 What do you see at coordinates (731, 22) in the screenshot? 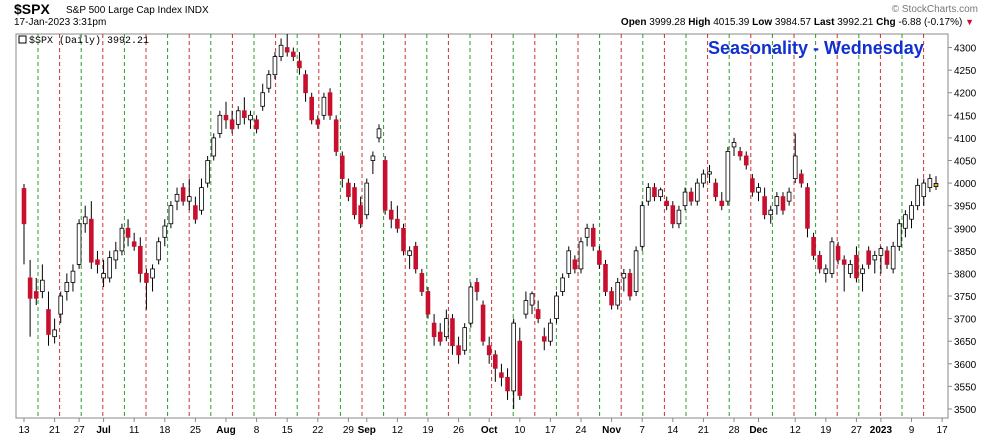
I see `high-value: 4015.39` at bounding box center [731, 22].